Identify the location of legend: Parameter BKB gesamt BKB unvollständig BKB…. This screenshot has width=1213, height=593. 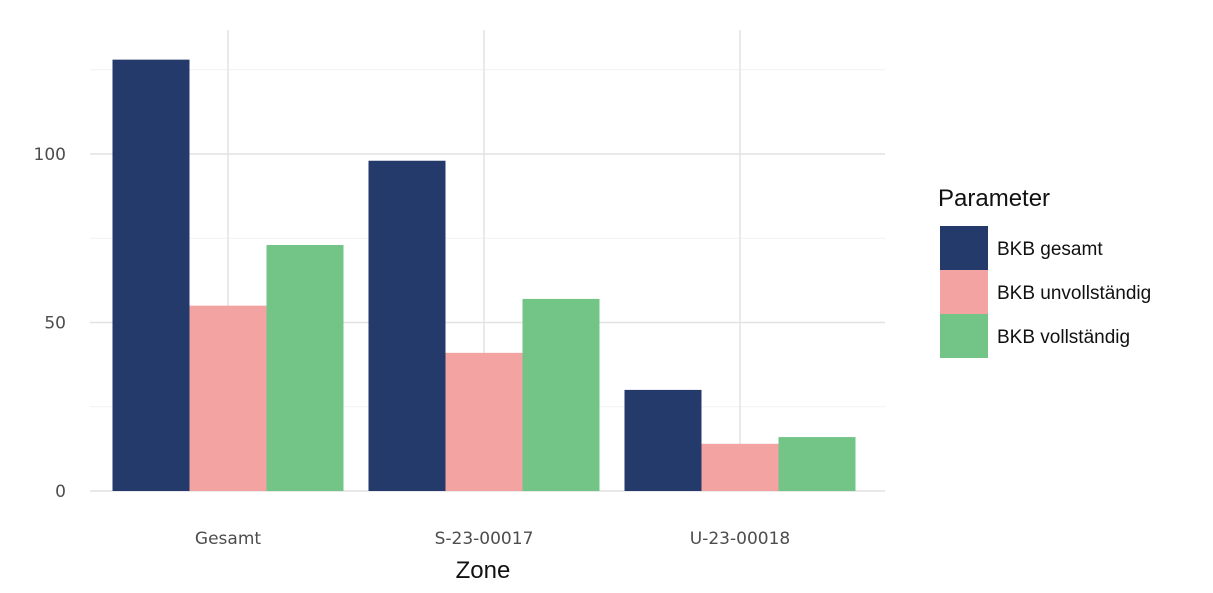
(1044, 271).